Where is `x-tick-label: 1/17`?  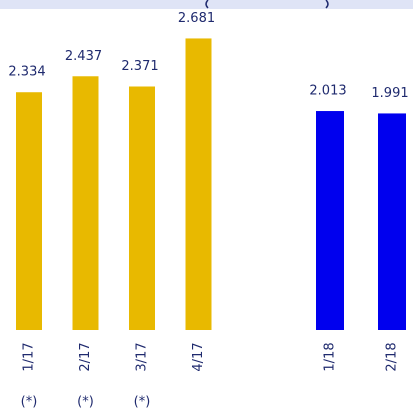
x-tick-label: 1/17 is located at coordinates (29, 356).